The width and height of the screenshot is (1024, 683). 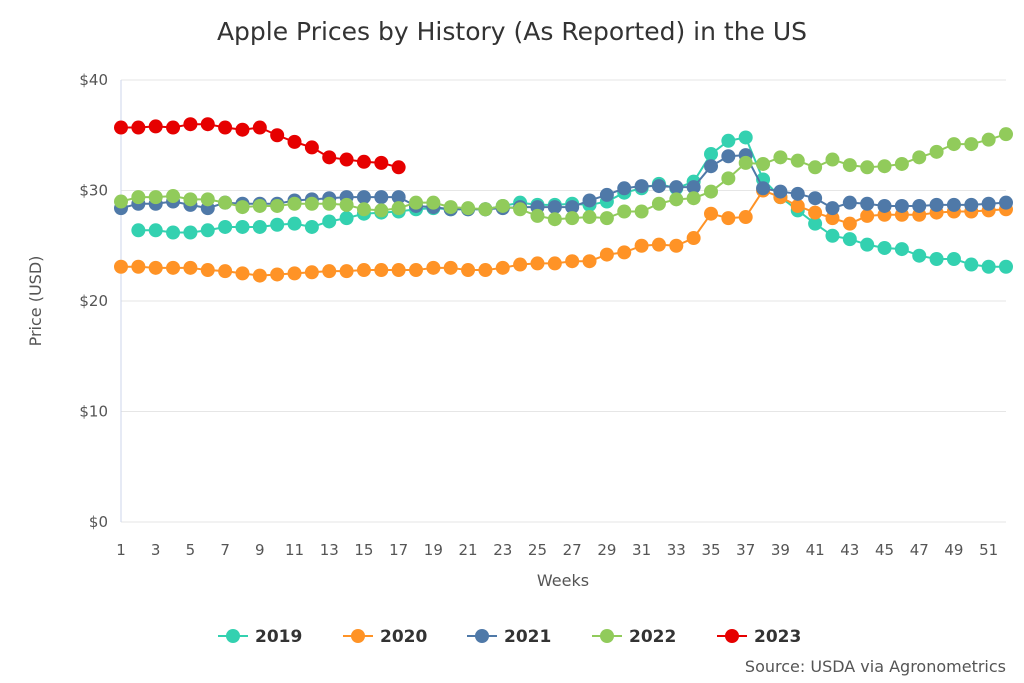 I want to click on legend-item-2019: 2019, so click(x=260, y=637).